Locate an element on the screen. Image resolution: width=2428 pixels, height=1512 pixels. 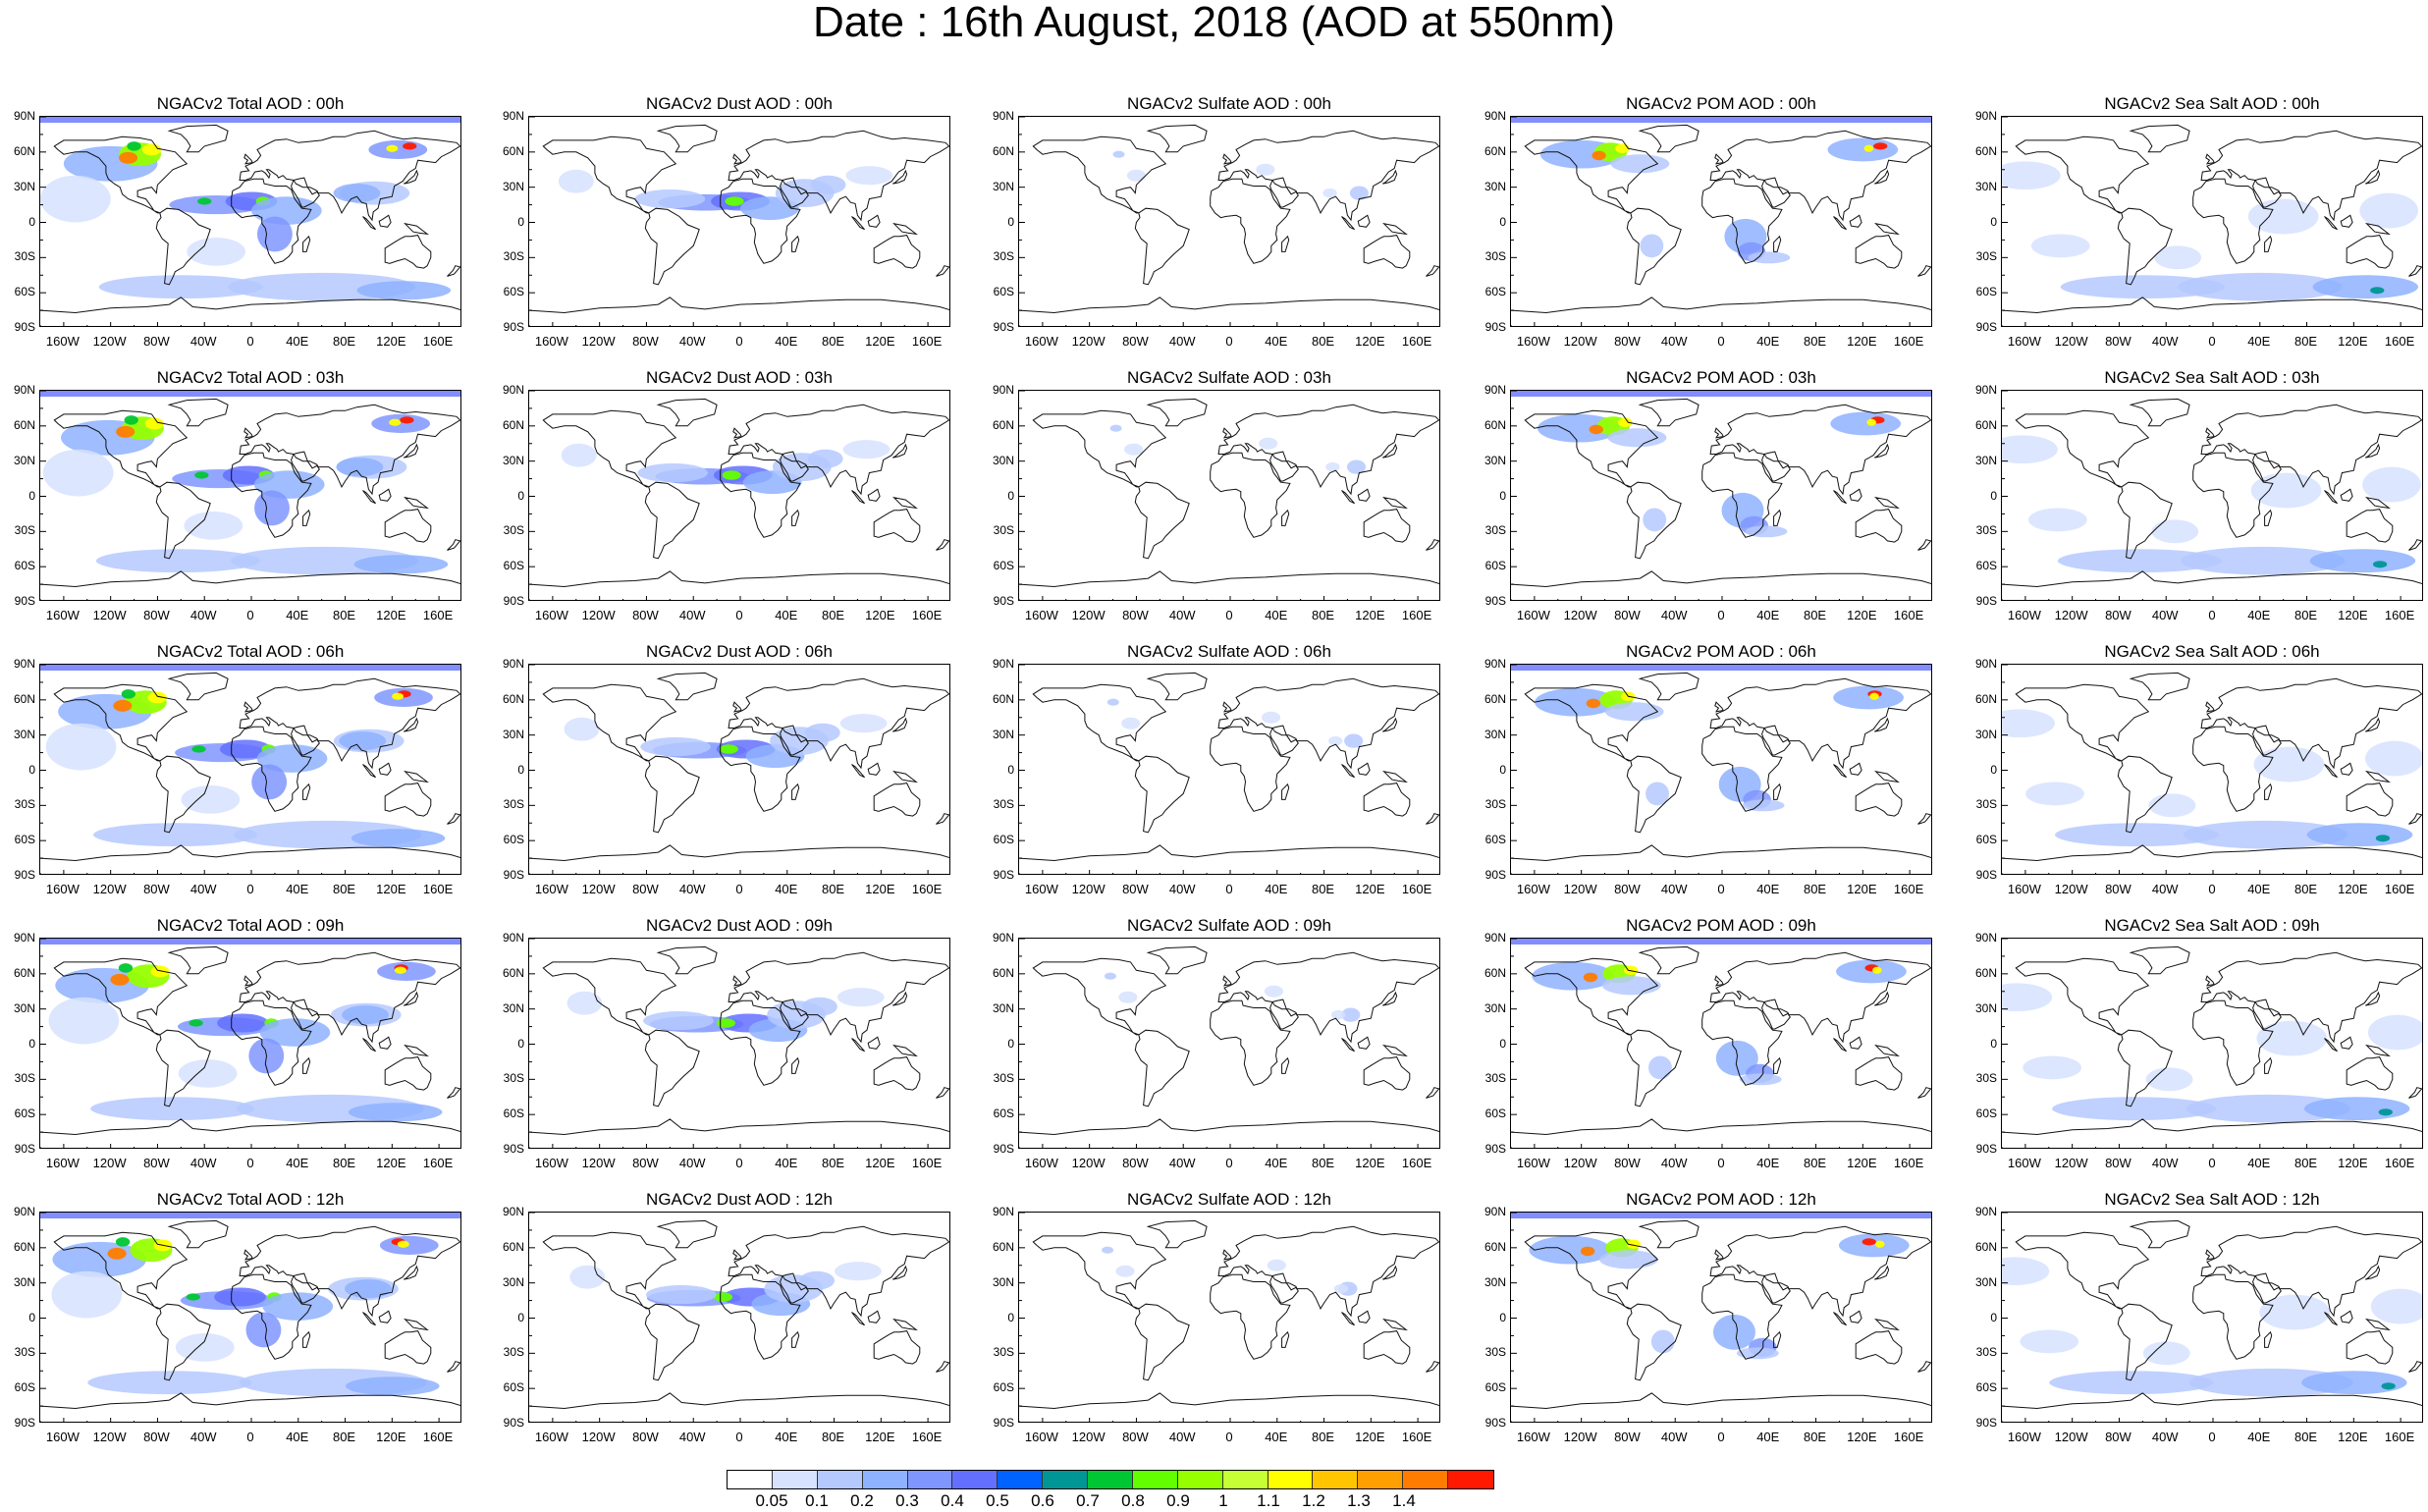
panel-title: NGACv2 Dust AOD : 06h is located at coordinates (739, 652).